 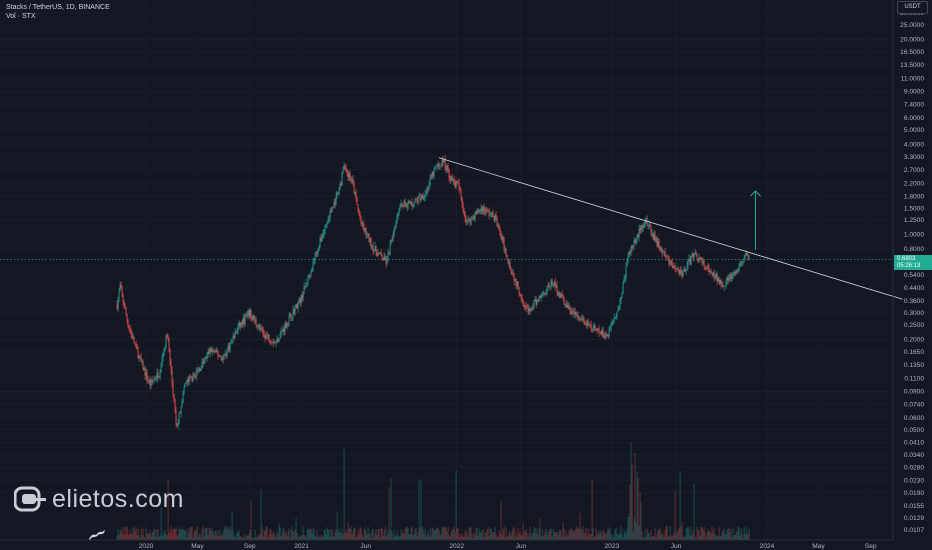 What do you see at coordinates (871, 546) in the screenshot?
I see `time-tick-label: Sep` at bounding box center [871, 546].